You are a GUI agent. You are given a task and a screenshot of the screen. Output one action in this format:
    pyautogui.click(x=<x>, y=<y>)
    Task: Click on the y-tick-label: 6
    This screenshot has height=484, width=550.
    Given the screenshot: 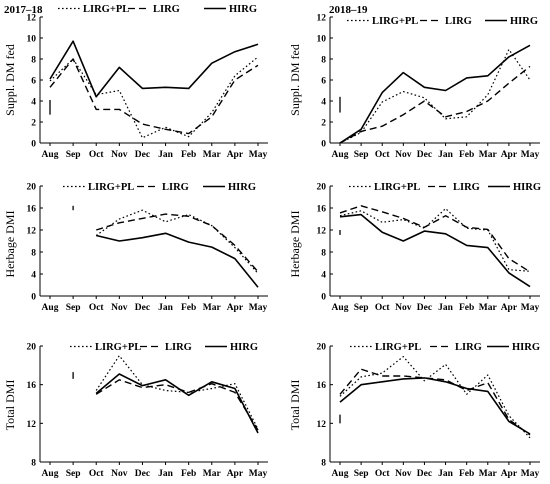 What is the action you would take?
    pyautogui.click(x=323, y=82)
    